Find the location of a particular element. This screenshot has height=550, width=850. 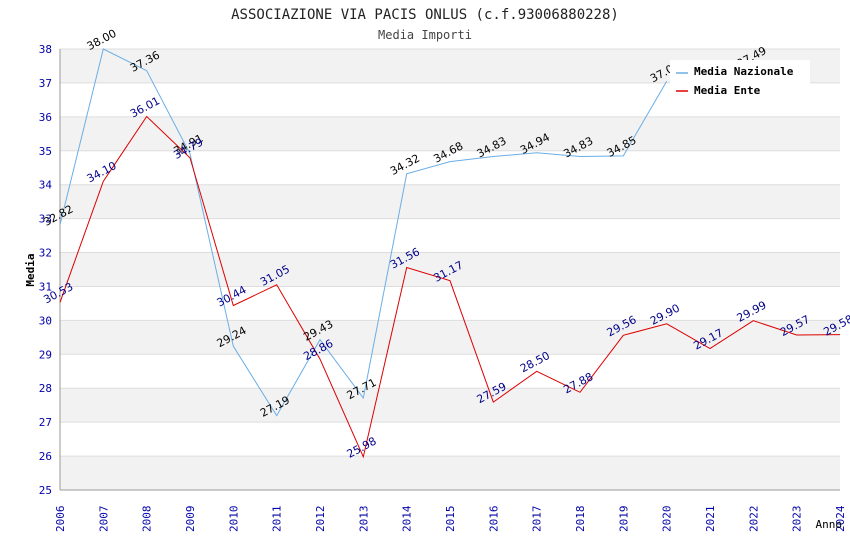

y-tick-label: 32 is located at coordinates (45, 253).